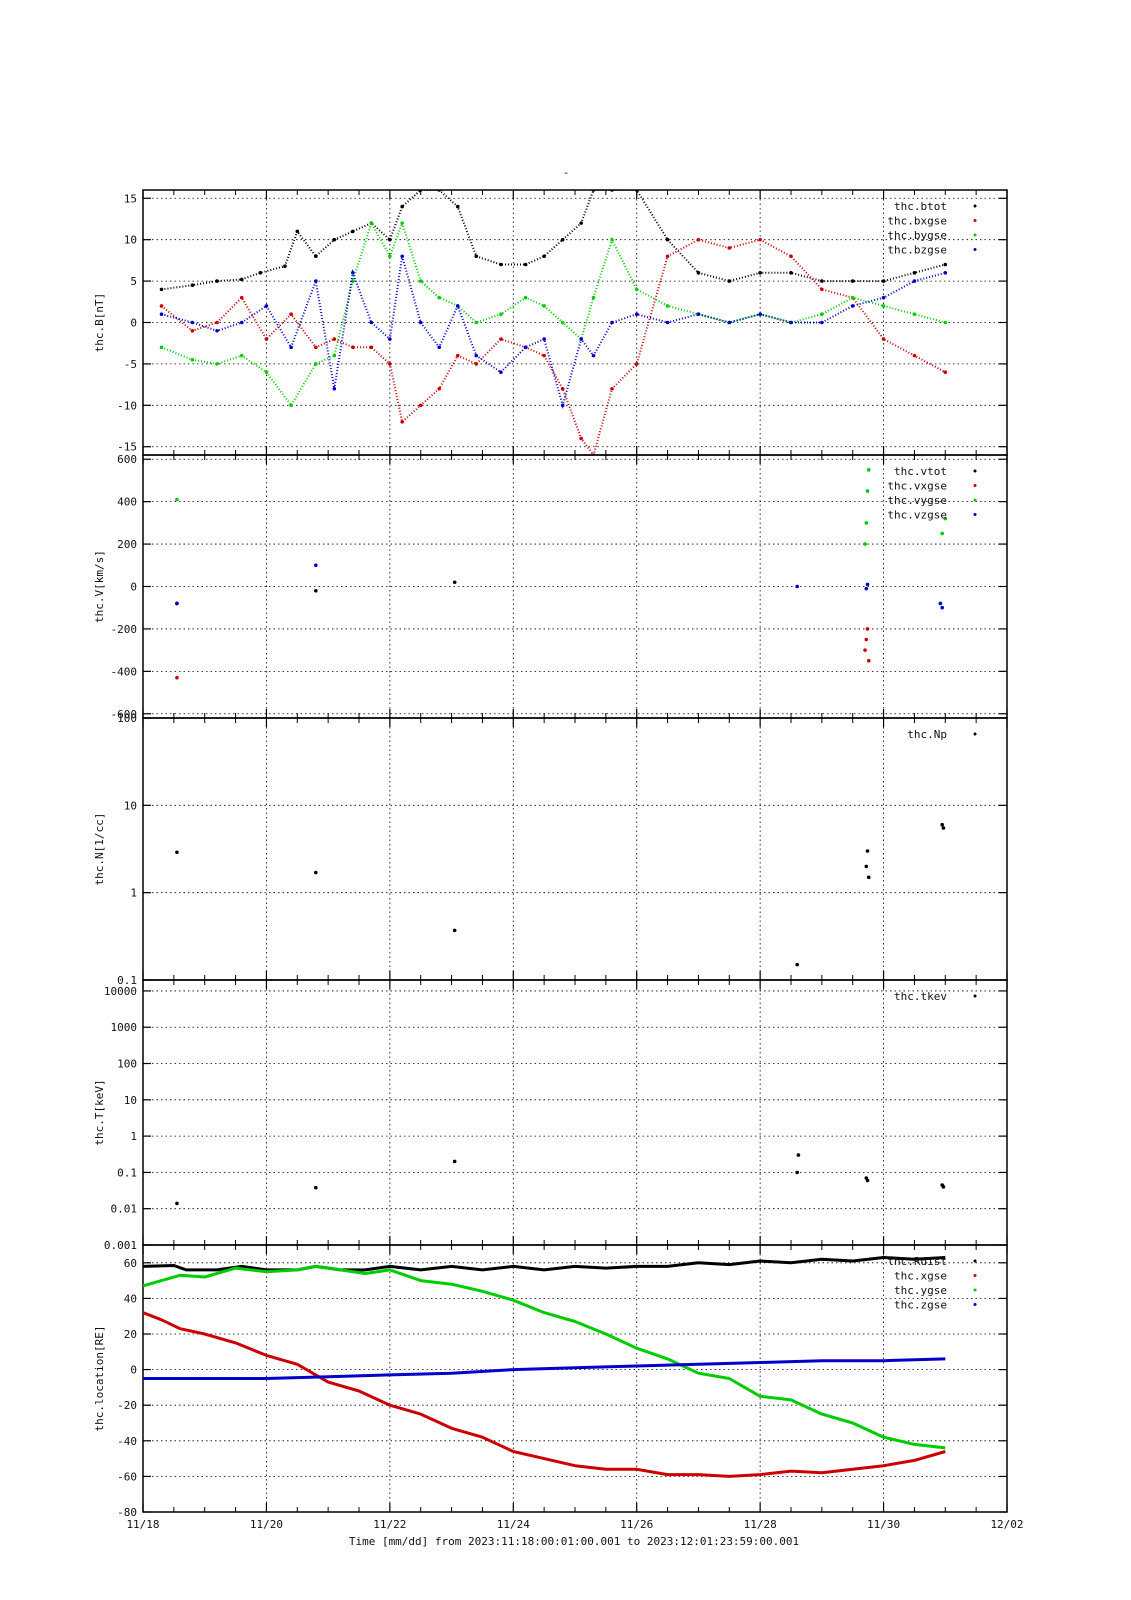 The width and height of the screenshot is (1131, 1600). I want to click on series-thc-zgse, so click(544, 1368).